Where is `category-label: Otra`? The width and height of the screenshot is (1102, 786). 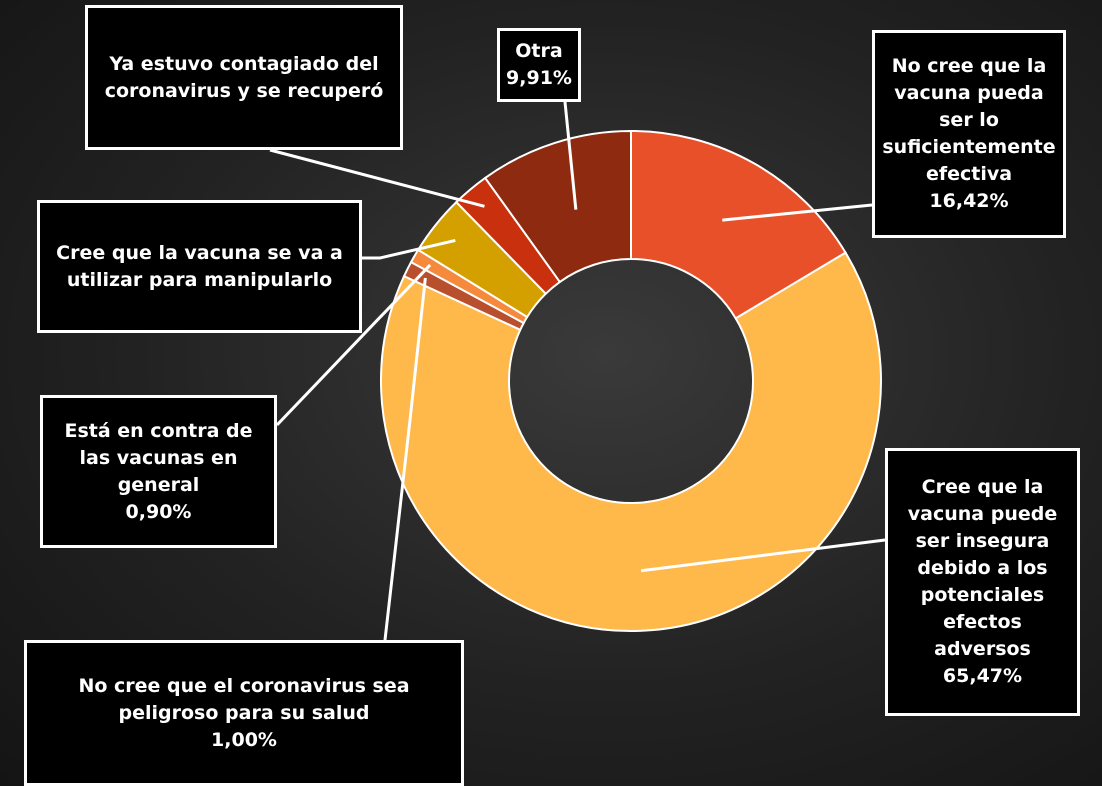 category-label: Otra is located at coordinates (539, 51).